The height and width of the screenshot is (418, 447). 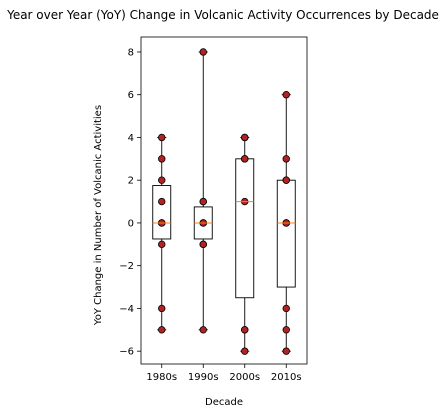 I want to click on y-tick-label: 8, so click(x=131, y=52).